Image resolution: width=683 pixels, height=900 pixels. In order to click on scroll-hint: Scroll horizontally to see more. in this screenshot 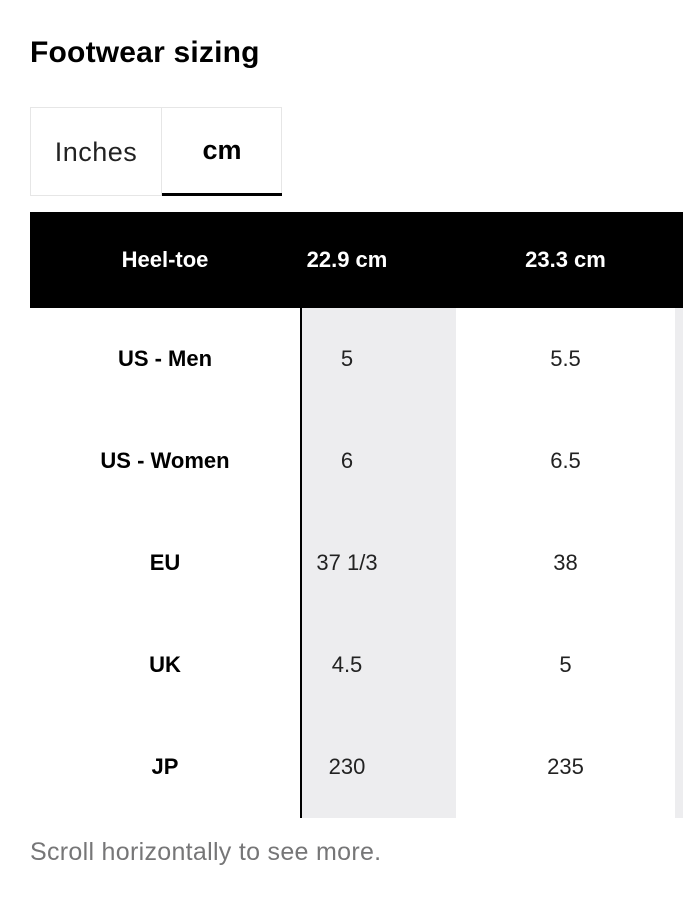, I will do `click(206, 852)`.